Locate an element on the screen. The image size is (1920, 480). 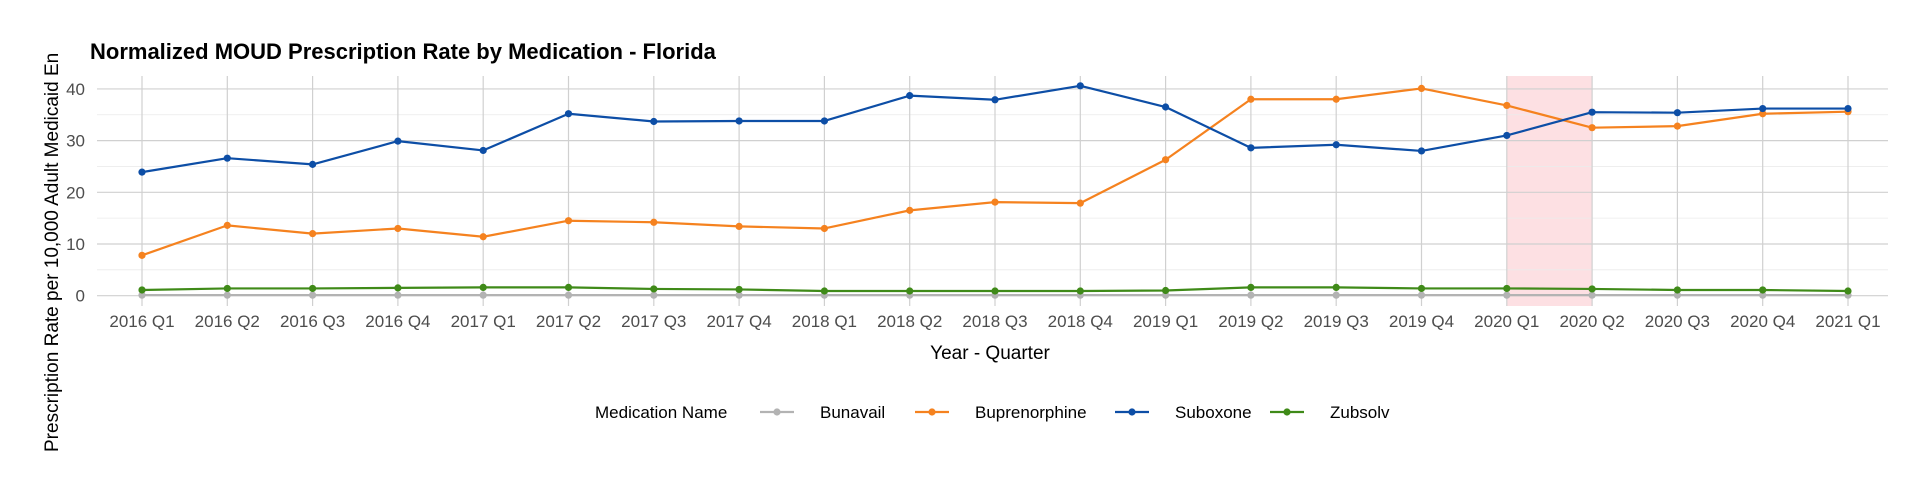
legend-label-zubsolv: Zubsolv is located at coordinates (1360, 412).